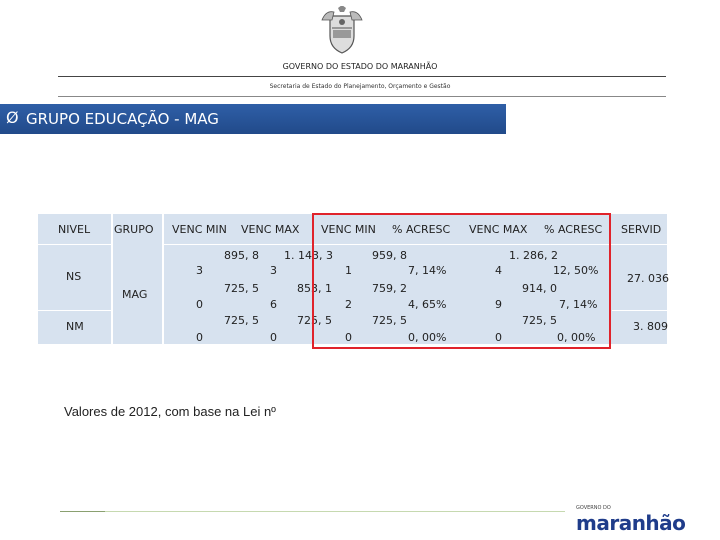 The width and height of the screenshot is (720, 540). I want to click on table-cell: 1. 143, 3, so click(308, 255).